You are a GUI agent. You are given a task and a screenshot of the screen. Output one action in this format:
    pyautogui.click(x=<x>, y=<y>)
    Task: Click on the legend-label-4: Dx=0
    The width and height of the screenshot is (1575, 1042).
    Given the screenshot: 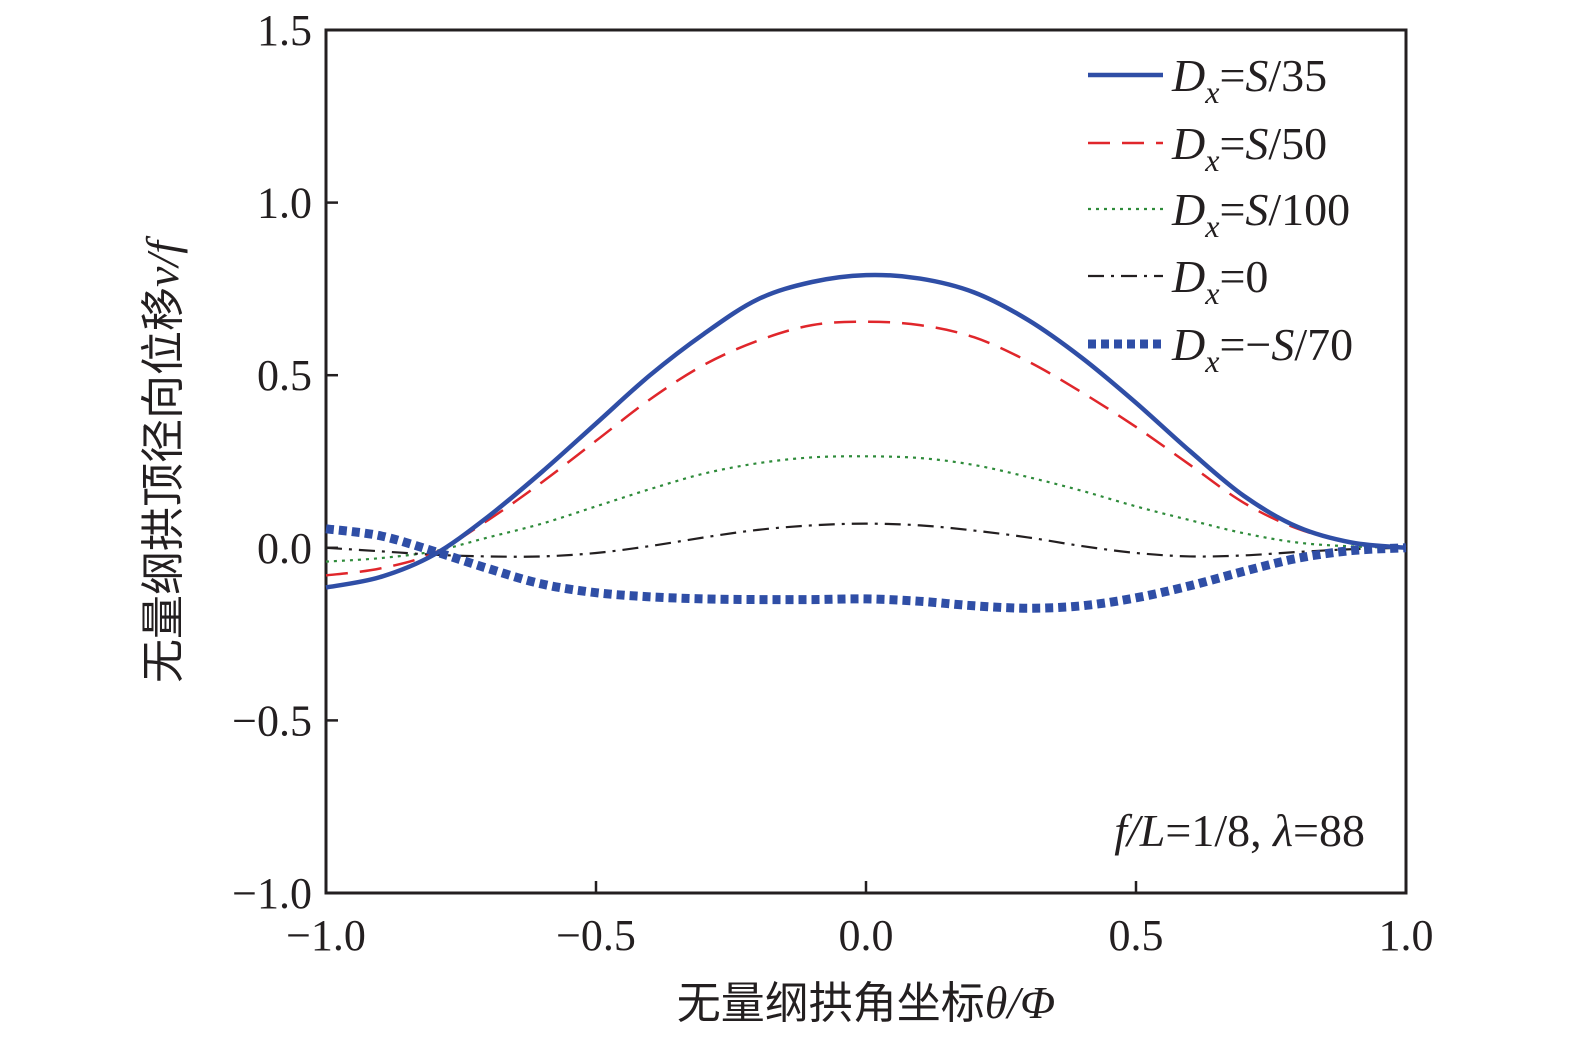 What is the action you would take?
    pyautogui.click(x=1219, y=281)
    